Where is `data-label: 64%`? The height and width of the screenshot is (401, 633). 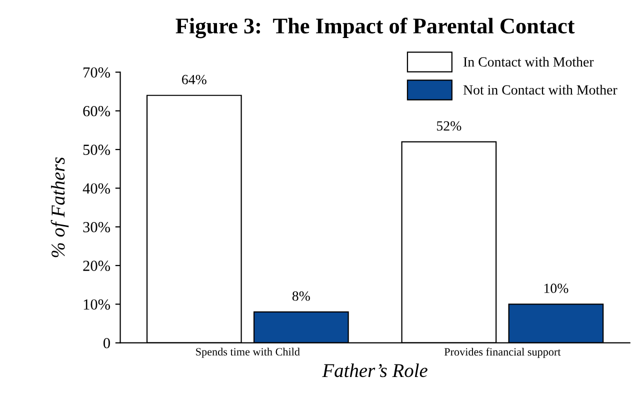
data-label: 64% is located at coordinates (194, 79).